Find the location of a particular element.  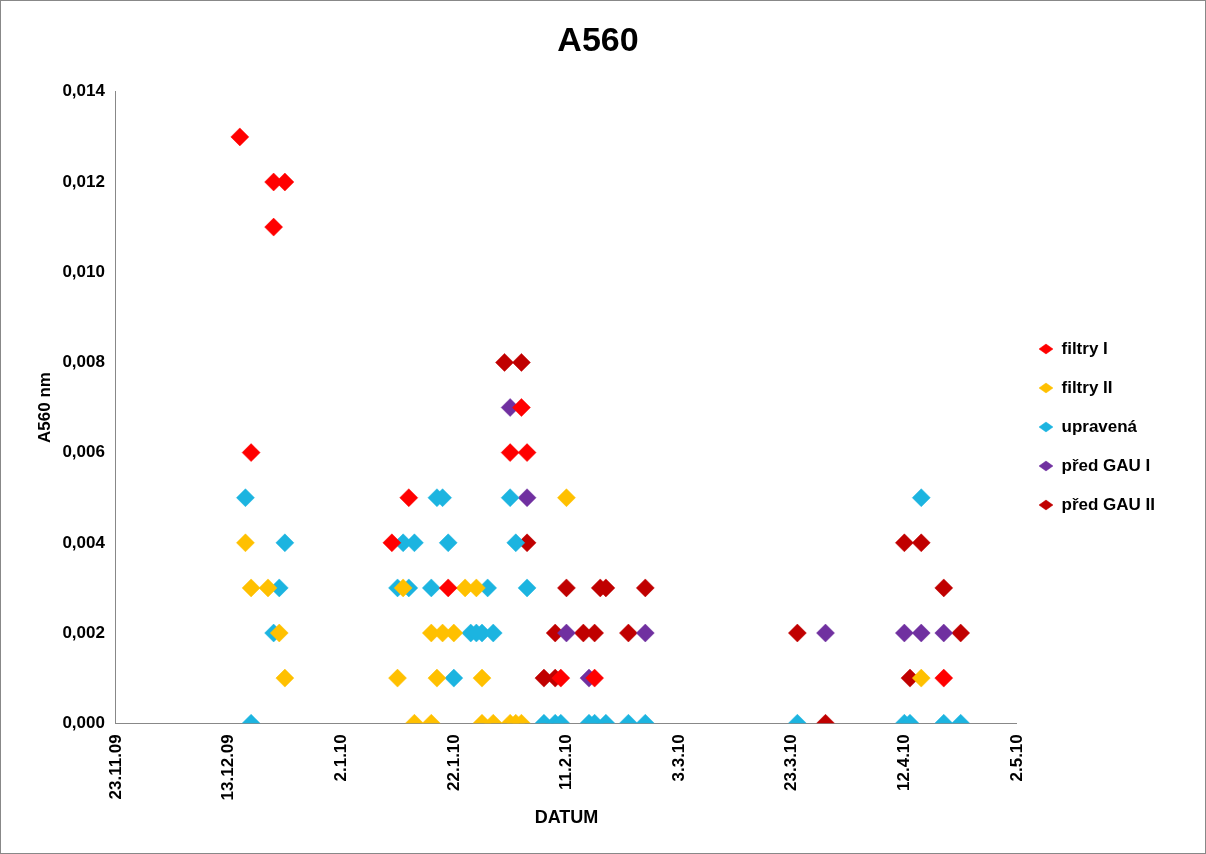

legend-label: před GAU I is located at coordinates (1106, 465).